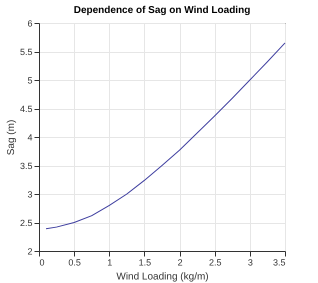 Image resolution: width=318 pixels, height=283 pixels. What do you see at coordinates (29, 195) in the screenshot?
I see `y-tick-label: 3` at bounding box center [29, 195].